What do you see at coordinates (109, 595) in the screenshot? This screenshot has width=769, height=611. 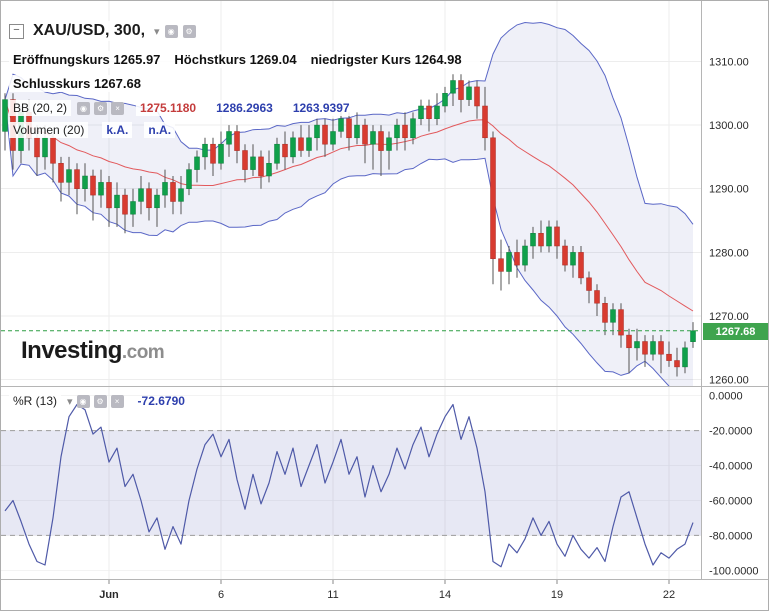 I see `date-tick-label: Jun` at bounding box center [109, 595].